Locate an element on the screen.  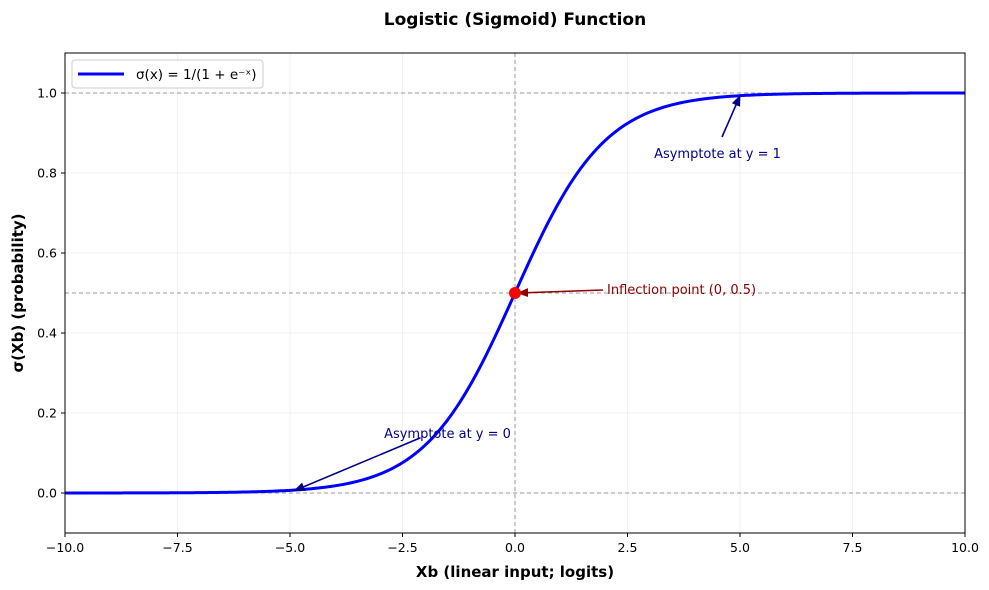
x-tick-label: −10.0 is located at coordinates (65, 547).